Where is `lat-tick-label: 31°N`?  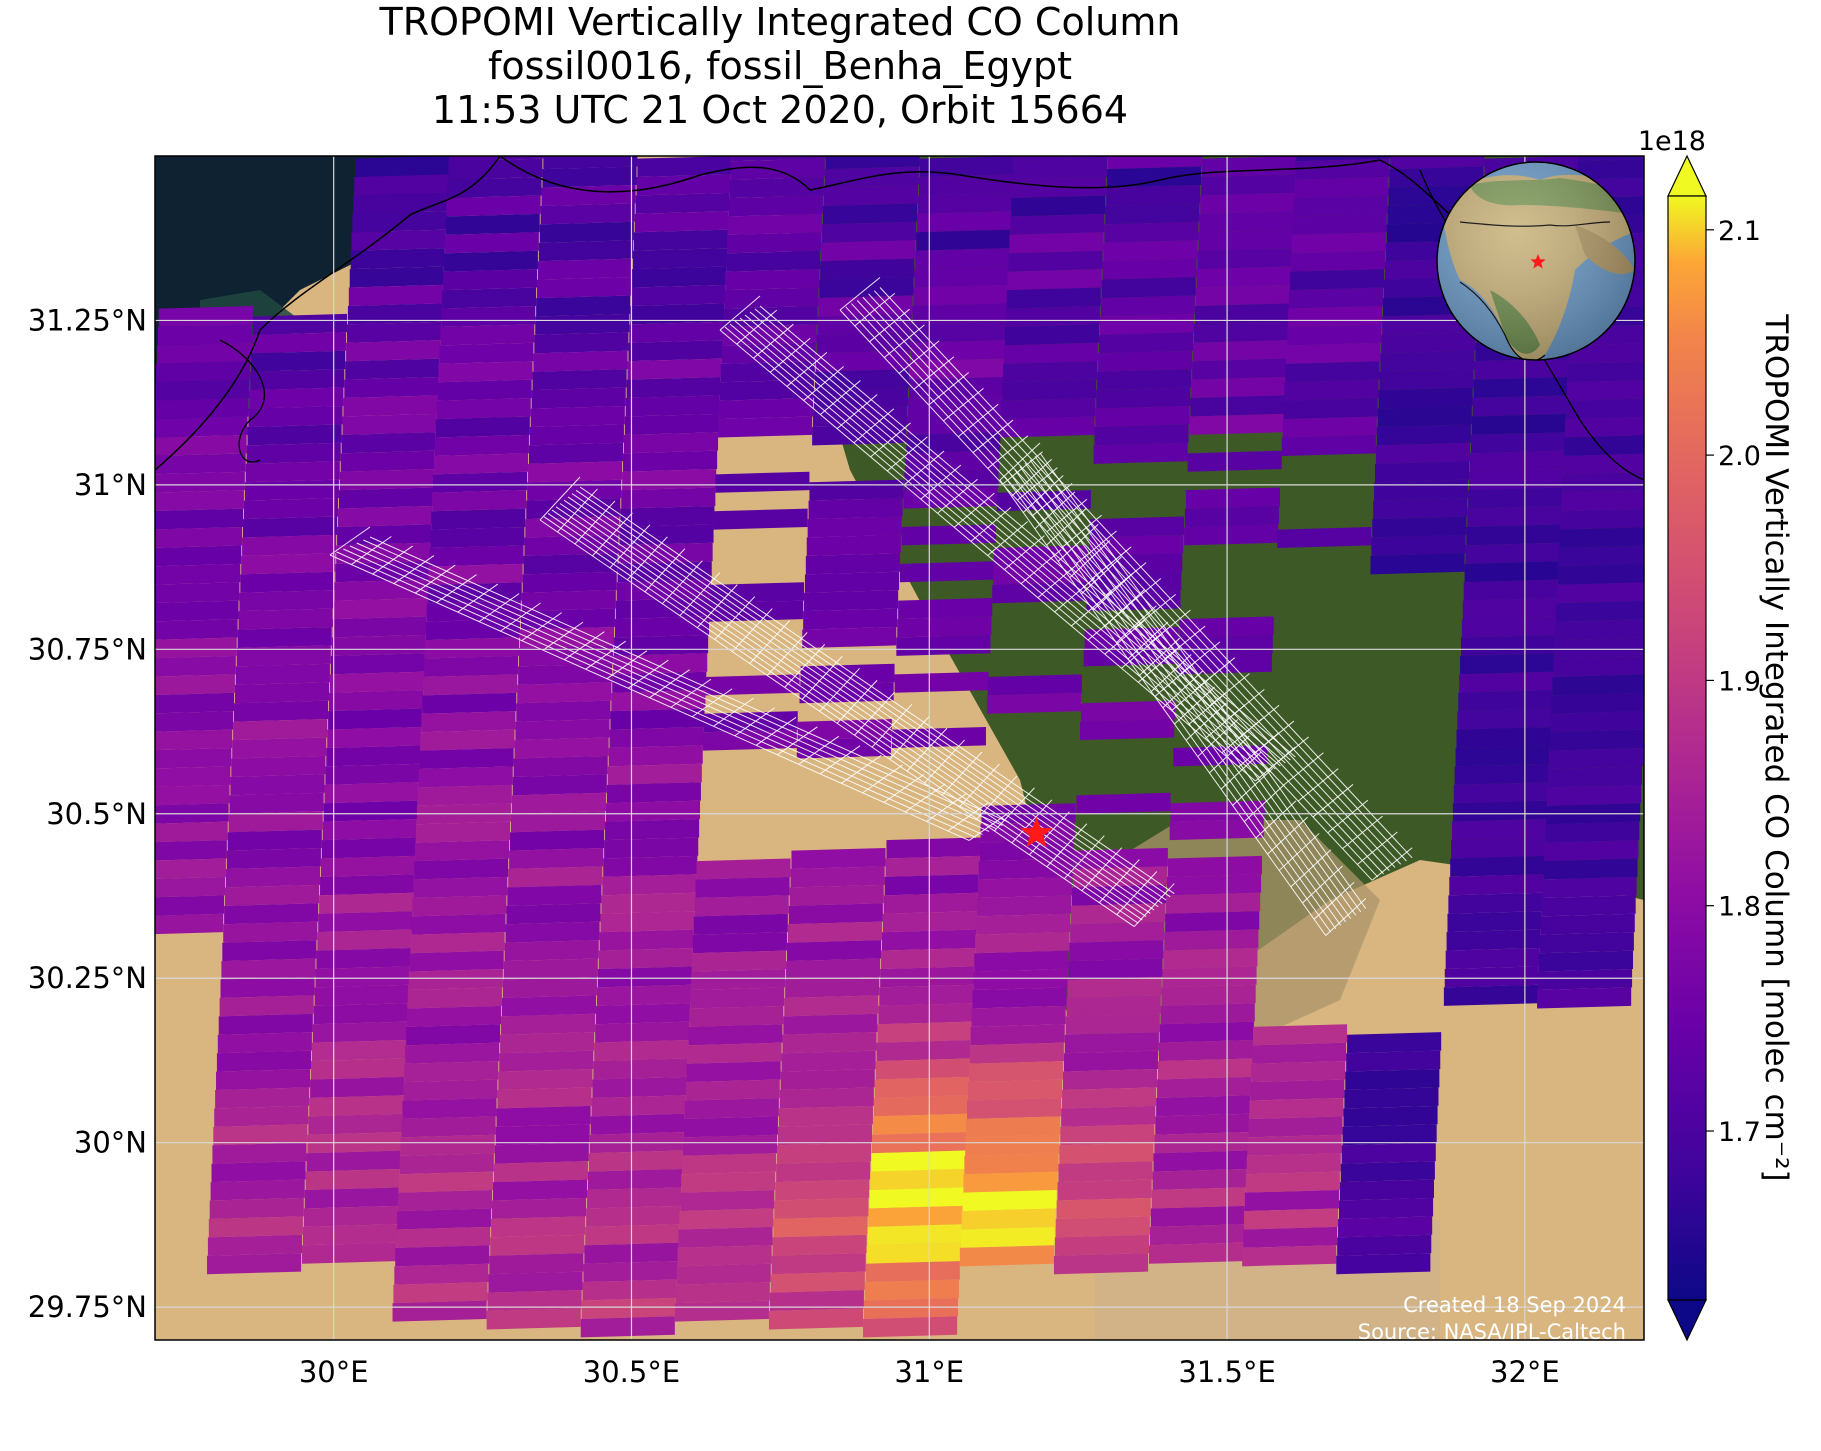 lat-tick-label: 31°N is located at coordinates (110, 485).